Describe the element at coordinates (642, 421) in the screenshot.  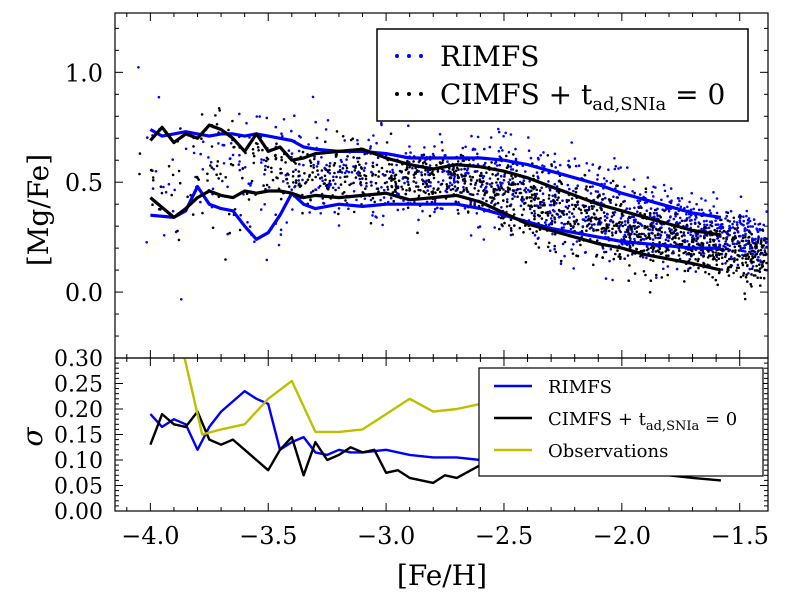
I see `legend-label: CIMFS + tad,SNIa = 0` at that location.